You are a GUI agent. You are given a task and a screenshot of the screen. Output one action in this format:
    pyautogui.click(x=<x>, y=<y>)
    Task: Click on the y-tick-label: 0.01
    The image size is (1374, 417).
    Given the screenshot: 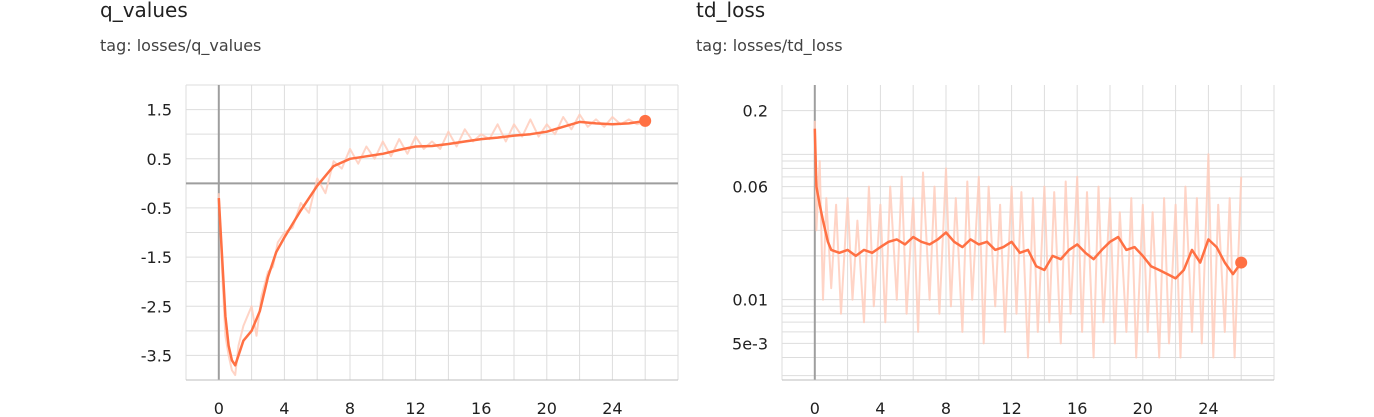 What is the action you would take?
    pyautogui.click(x=750, y=300)
    